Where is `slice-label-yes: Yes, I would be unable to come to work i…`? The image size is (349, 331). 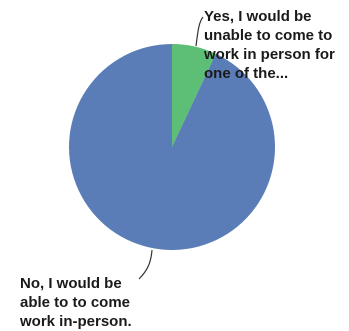 slice-label-yes: Yes, I would be unable to come to work i… is located at coordinates (269, 45).